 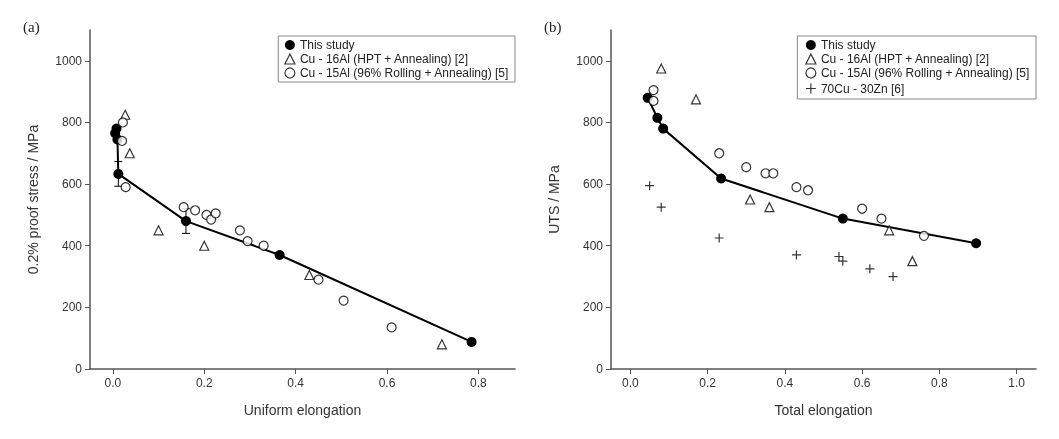 What do you see at coordinates (553, 27) in the screenshot?
I see `chart-title: (b)` at bounding box center [553, 27].